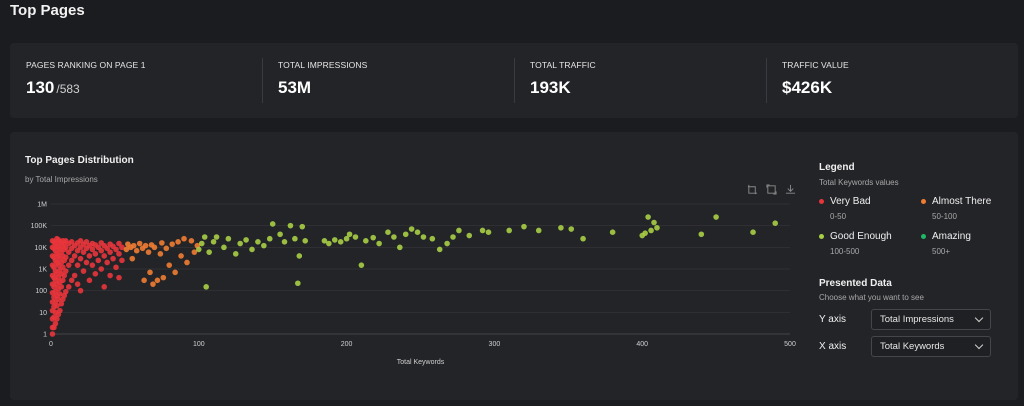 This screenshot has height=406, width=1024. What do you see at coordinates (790, 189) in the screenshot?
I see `download-icon` at bounding box center [790, 189].